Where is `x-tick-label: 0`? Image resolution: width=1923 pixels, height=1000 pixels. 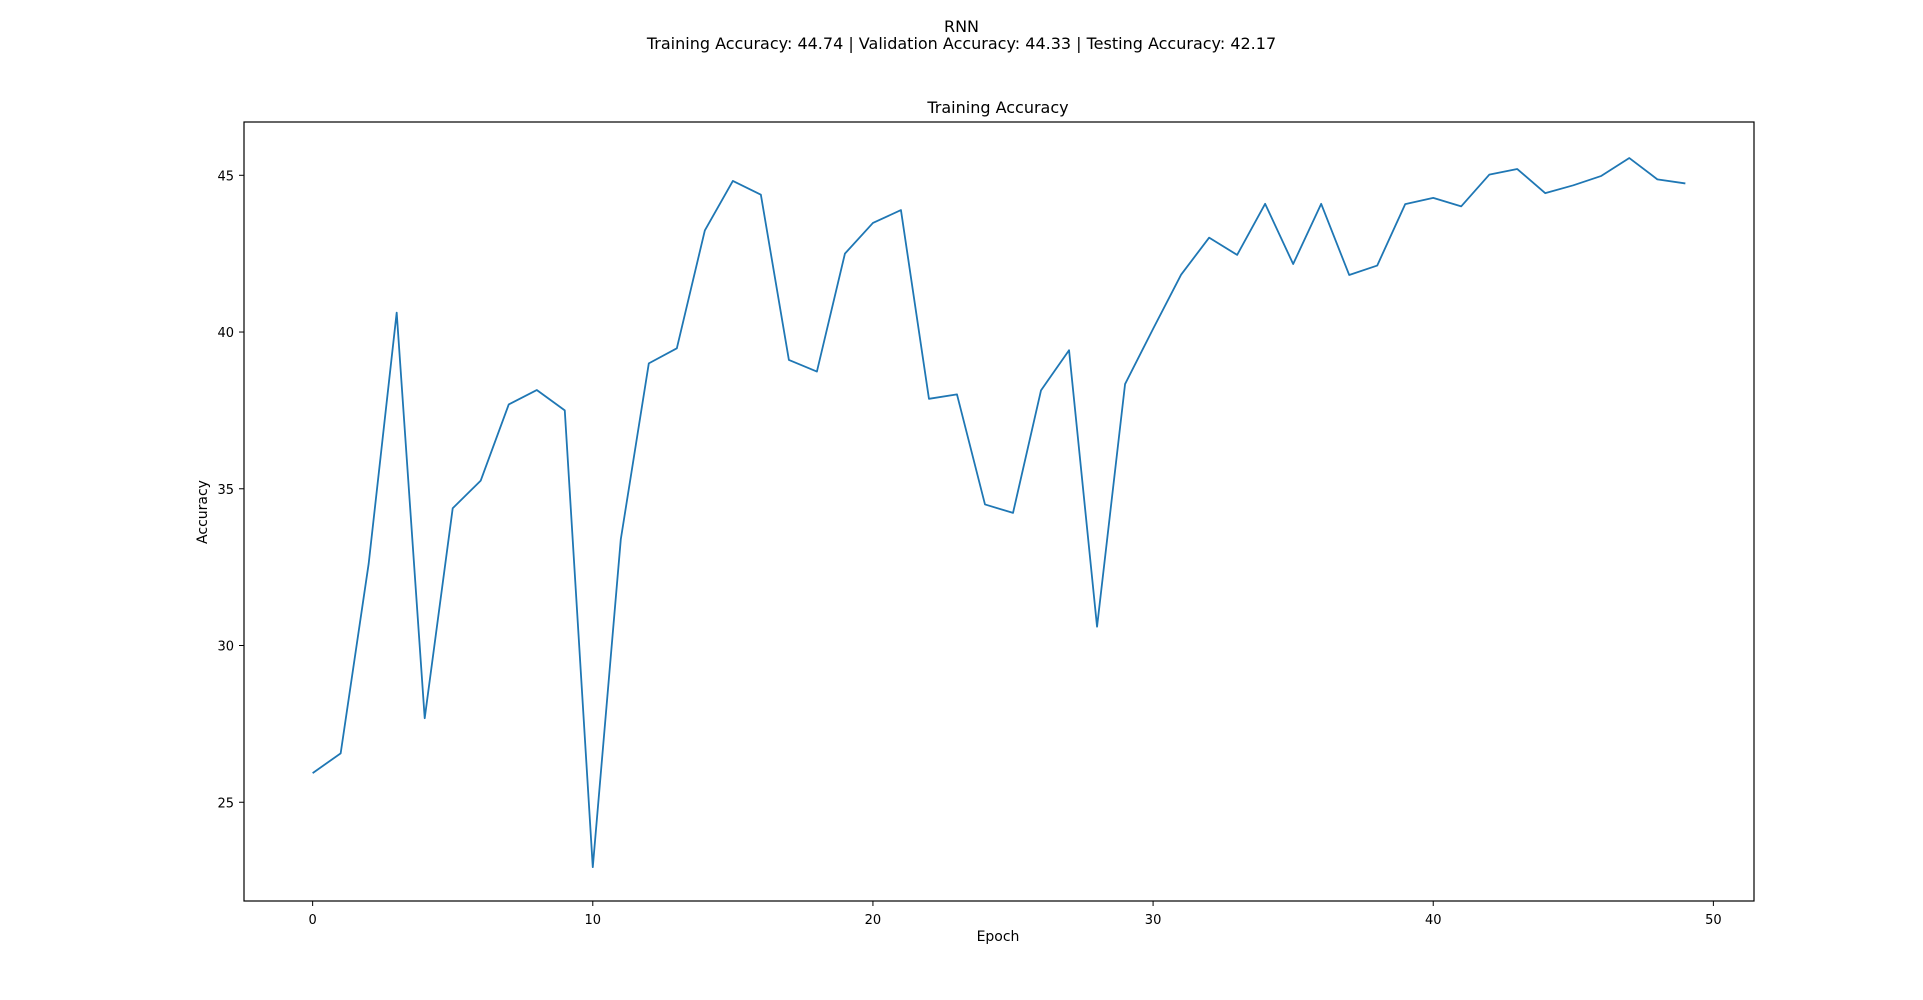 x-tick-label: 0 is located at coordinates (312, 920).